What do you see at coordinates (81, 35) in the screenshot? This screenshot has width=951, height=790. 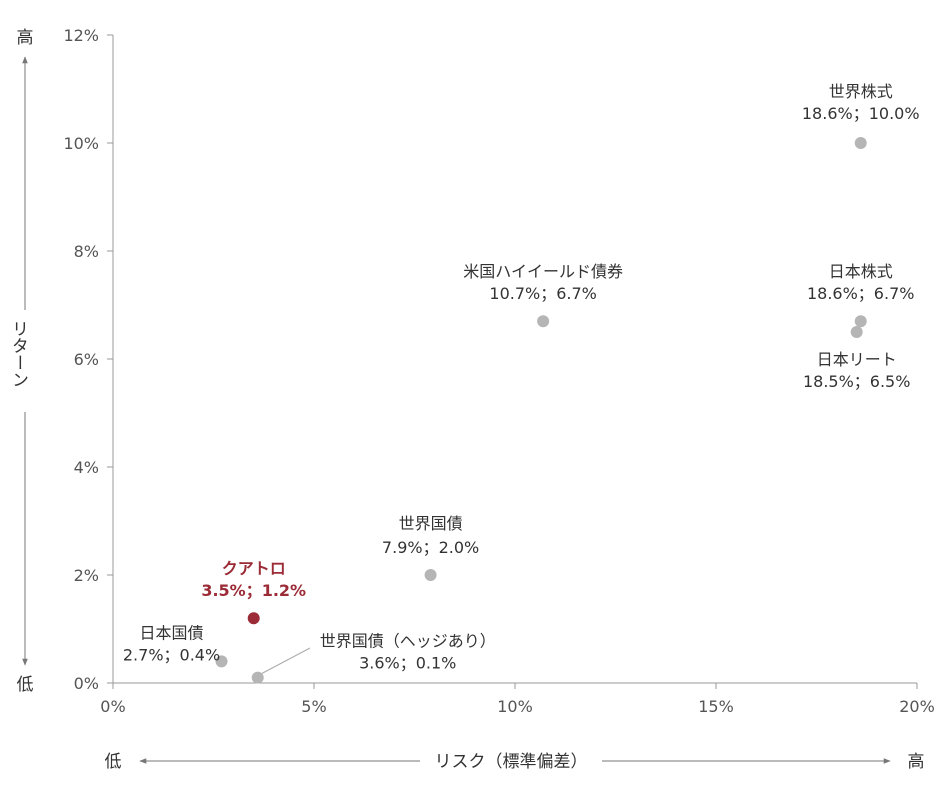 I see `y-tick-label: 12%` at bounding box center [81, 35].